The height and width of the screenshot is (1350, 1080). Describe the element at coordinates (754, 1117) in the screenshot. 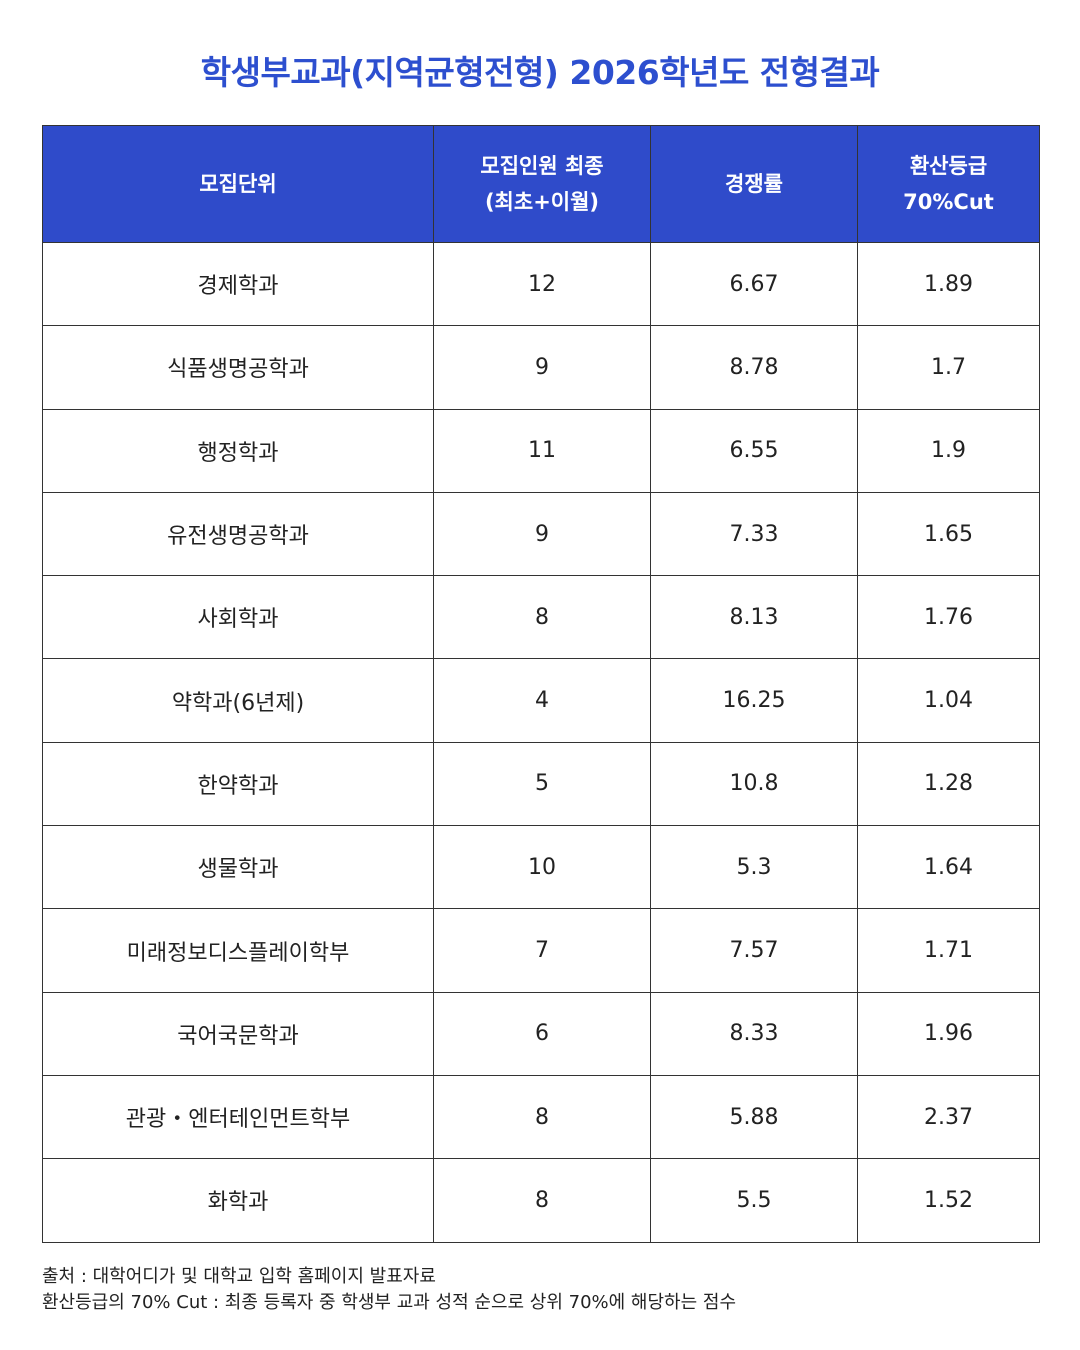

I see `table-cell: 5.88` at that location.